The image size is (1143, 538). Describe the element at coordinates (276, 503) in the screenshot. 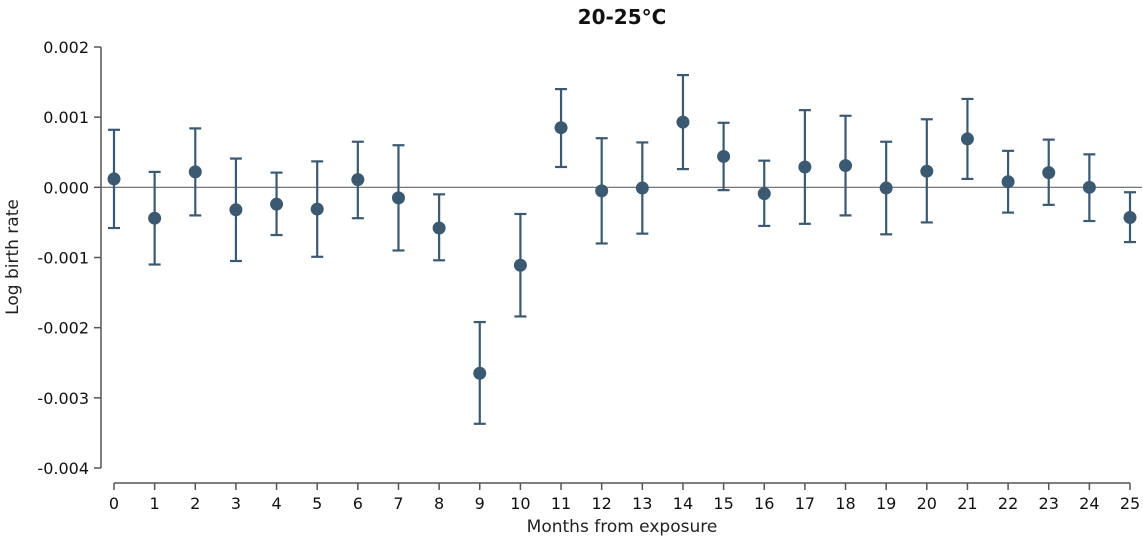

I see `x-tick-label: 4` at that location.